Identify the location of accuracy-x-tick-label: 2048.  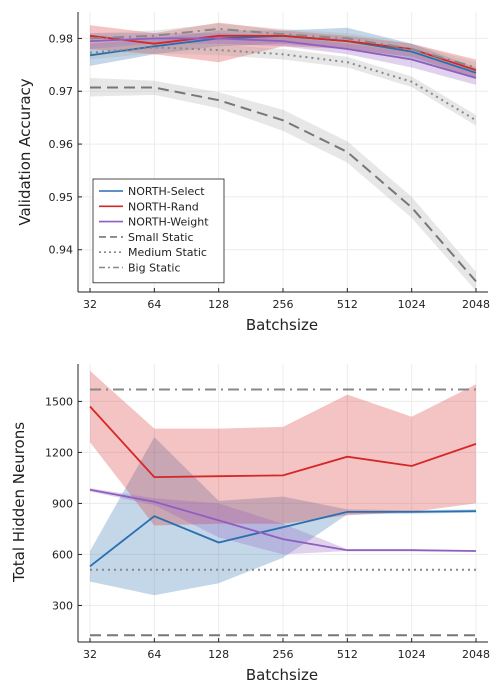
(476, 304).